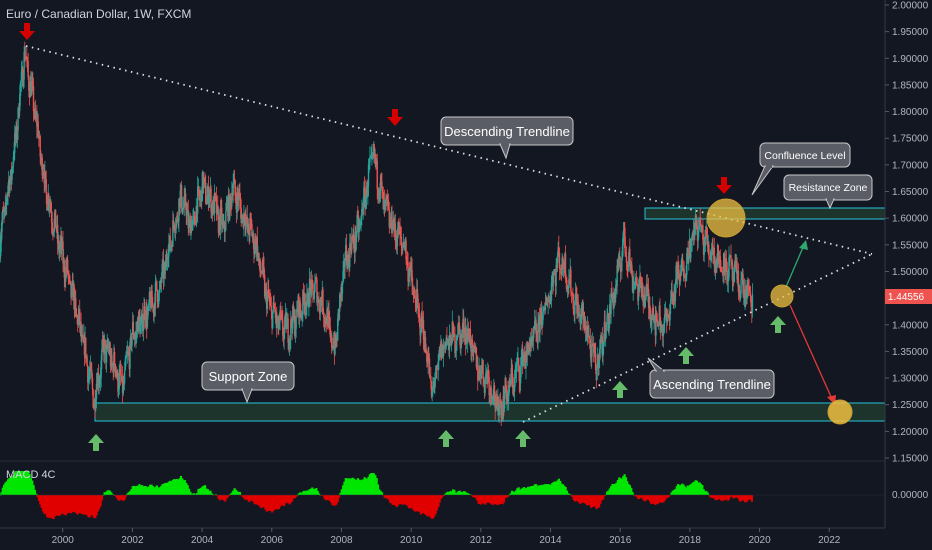 This screenshot has height=550, width=932. Describe the element at coordinates (620, 389) in the screenshot. I see `up-arrow-icon` at that location.